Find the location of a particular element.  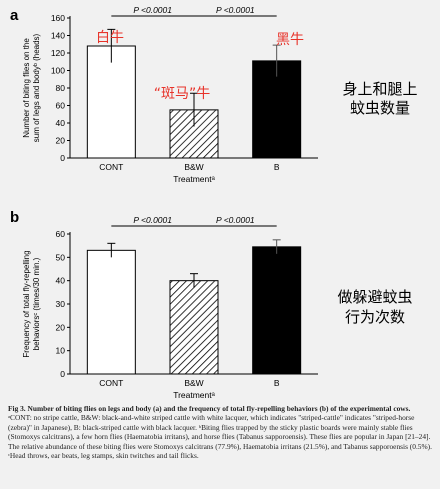

panel-a-note-line1: 身上和腿上 is located at coordinates (379, 89).